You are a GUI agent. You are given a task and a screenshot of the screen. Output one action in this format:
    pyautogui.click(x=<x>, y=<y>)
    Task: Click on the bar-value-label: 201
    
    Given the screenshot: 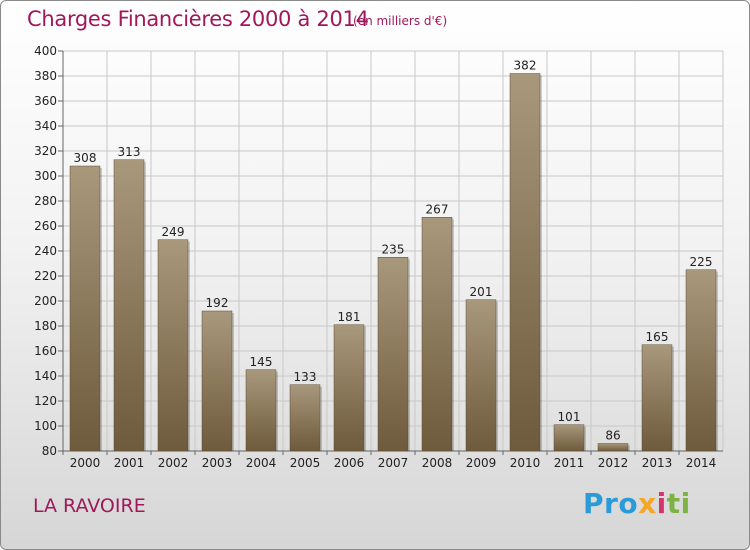 What is the action you would take?
    pyautogui.click(x=481, y=292)
    